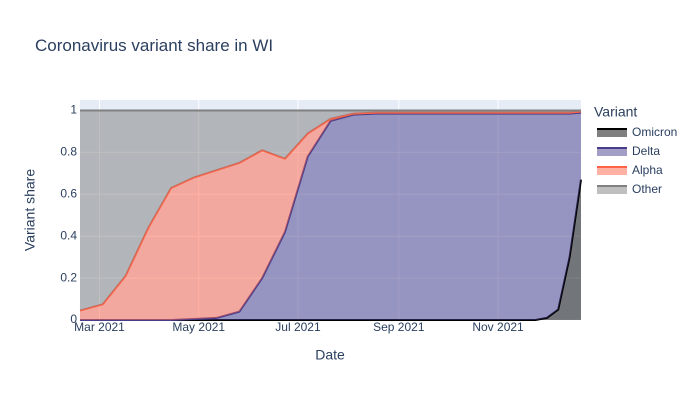 Image resolution: width=700 pixels, height=400 pixels. I want to click on y-tick-label: 0.8, so click(68, 152).